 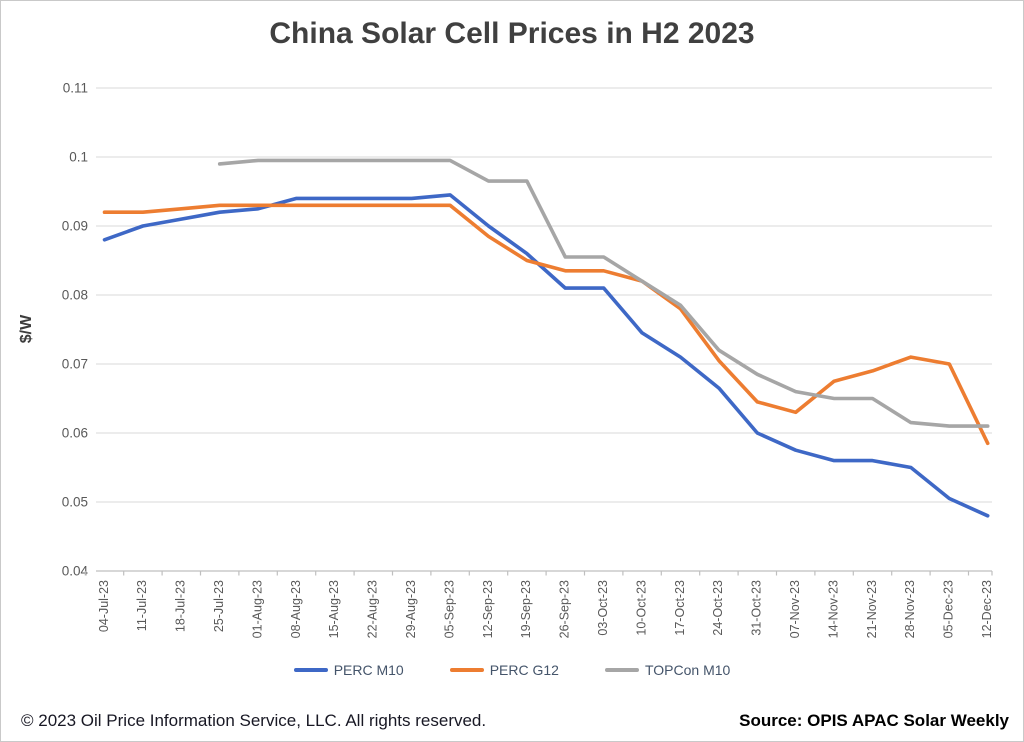 I want to click on x-axis-tick-label: 15-Aug-23, so click(x=334, y=609).